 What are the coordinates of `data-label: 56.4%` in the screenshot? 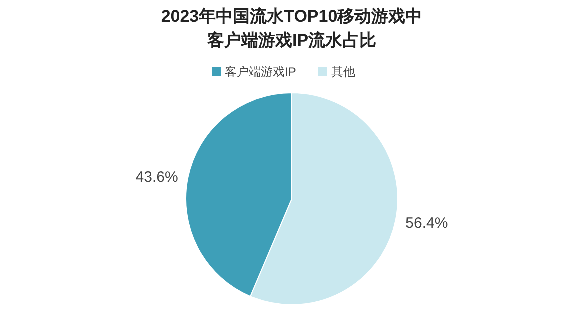 It's located at (427, 223).